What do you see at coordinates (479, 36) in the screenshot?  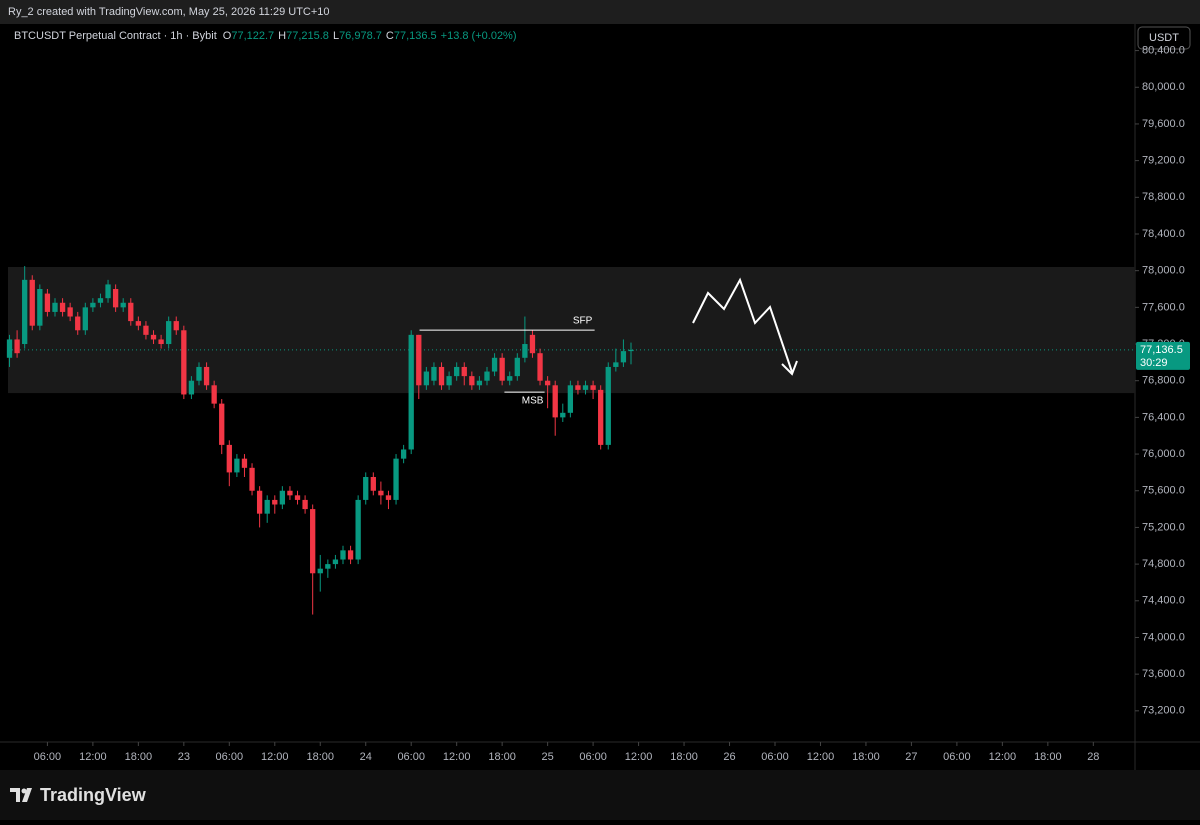 I see `change: +13.8 (+0.02%)` at bounding box center [479, 36].